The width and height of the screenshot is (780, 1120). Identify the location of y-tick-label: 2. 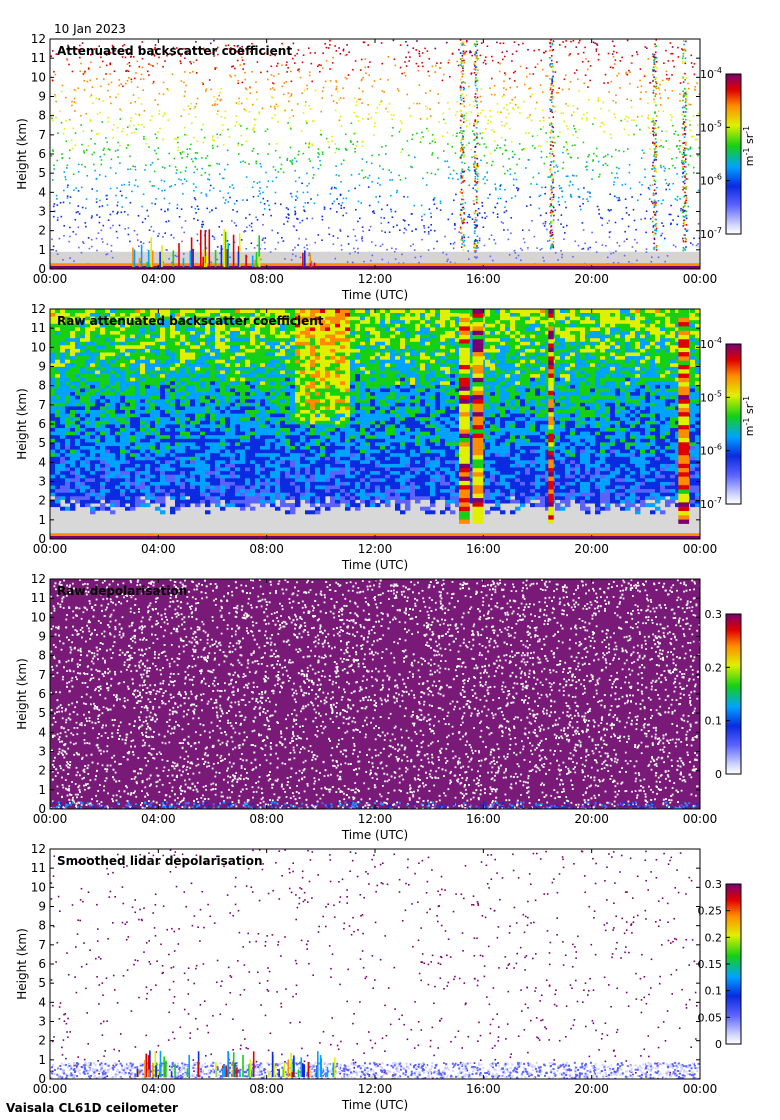
(42, 1041).